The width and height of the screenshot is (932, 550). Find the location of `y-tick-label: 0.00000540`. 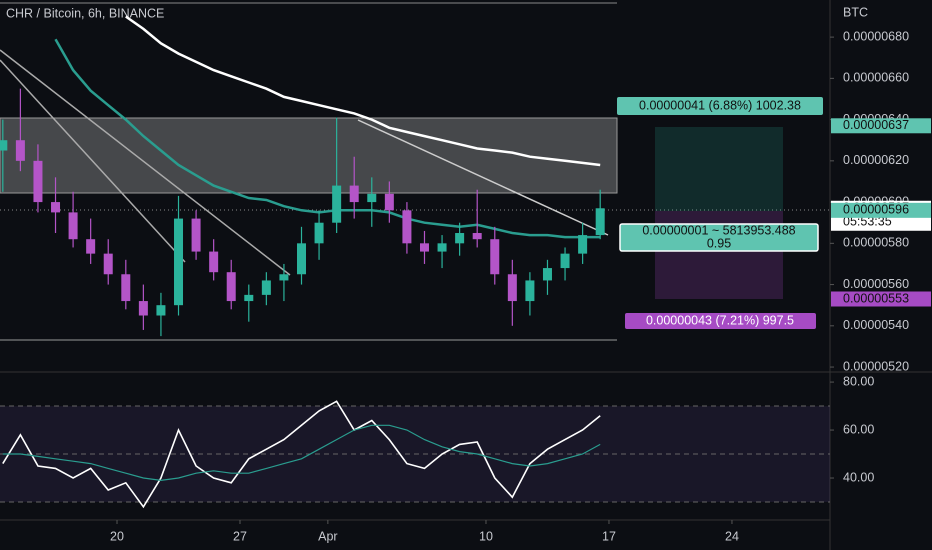

y-tick-label: 0.00000540 is located at coordinates (876, 325).